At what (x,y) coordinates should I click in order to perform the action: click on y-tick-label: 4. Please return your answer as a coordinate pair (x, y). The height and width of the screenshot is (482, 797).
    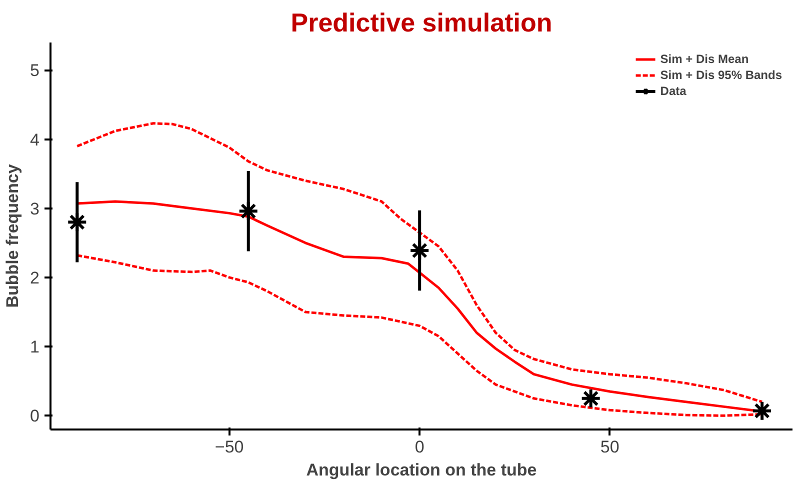
    Looking at the image, I should click on (35, 140).